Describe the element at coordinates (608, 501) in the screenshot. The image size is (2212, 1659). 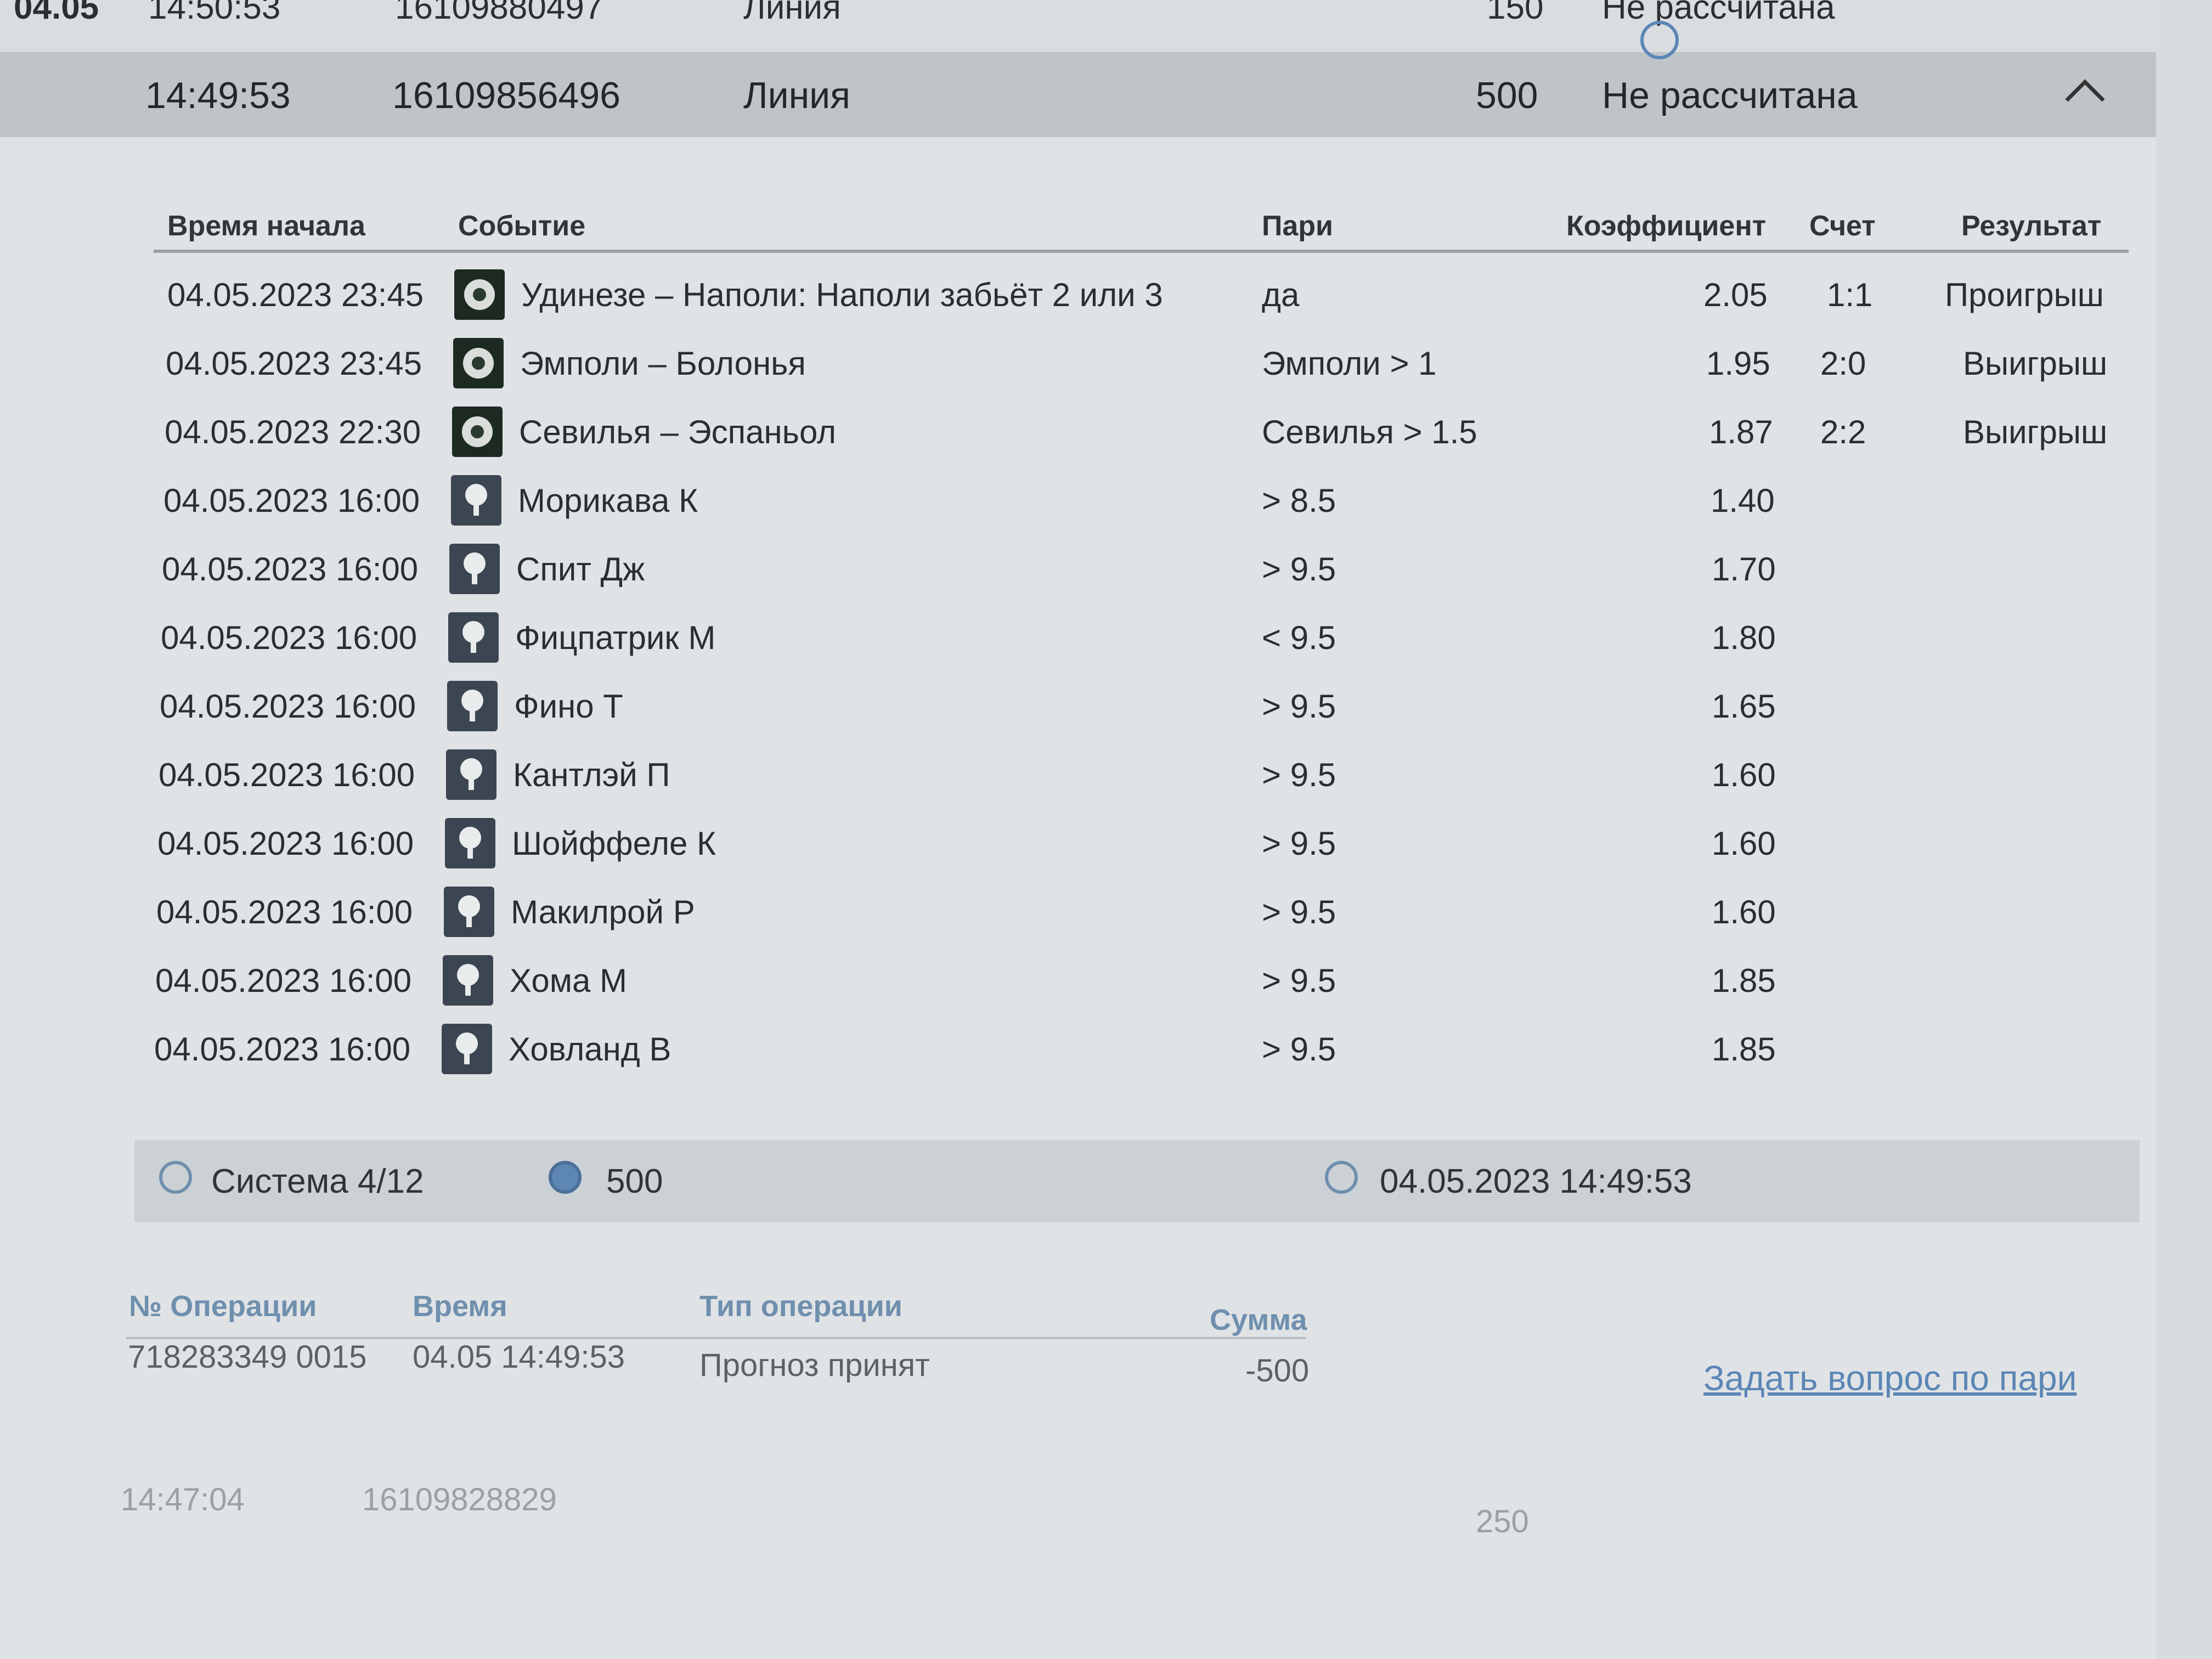
I see `event-name: Морикава К` at that location.